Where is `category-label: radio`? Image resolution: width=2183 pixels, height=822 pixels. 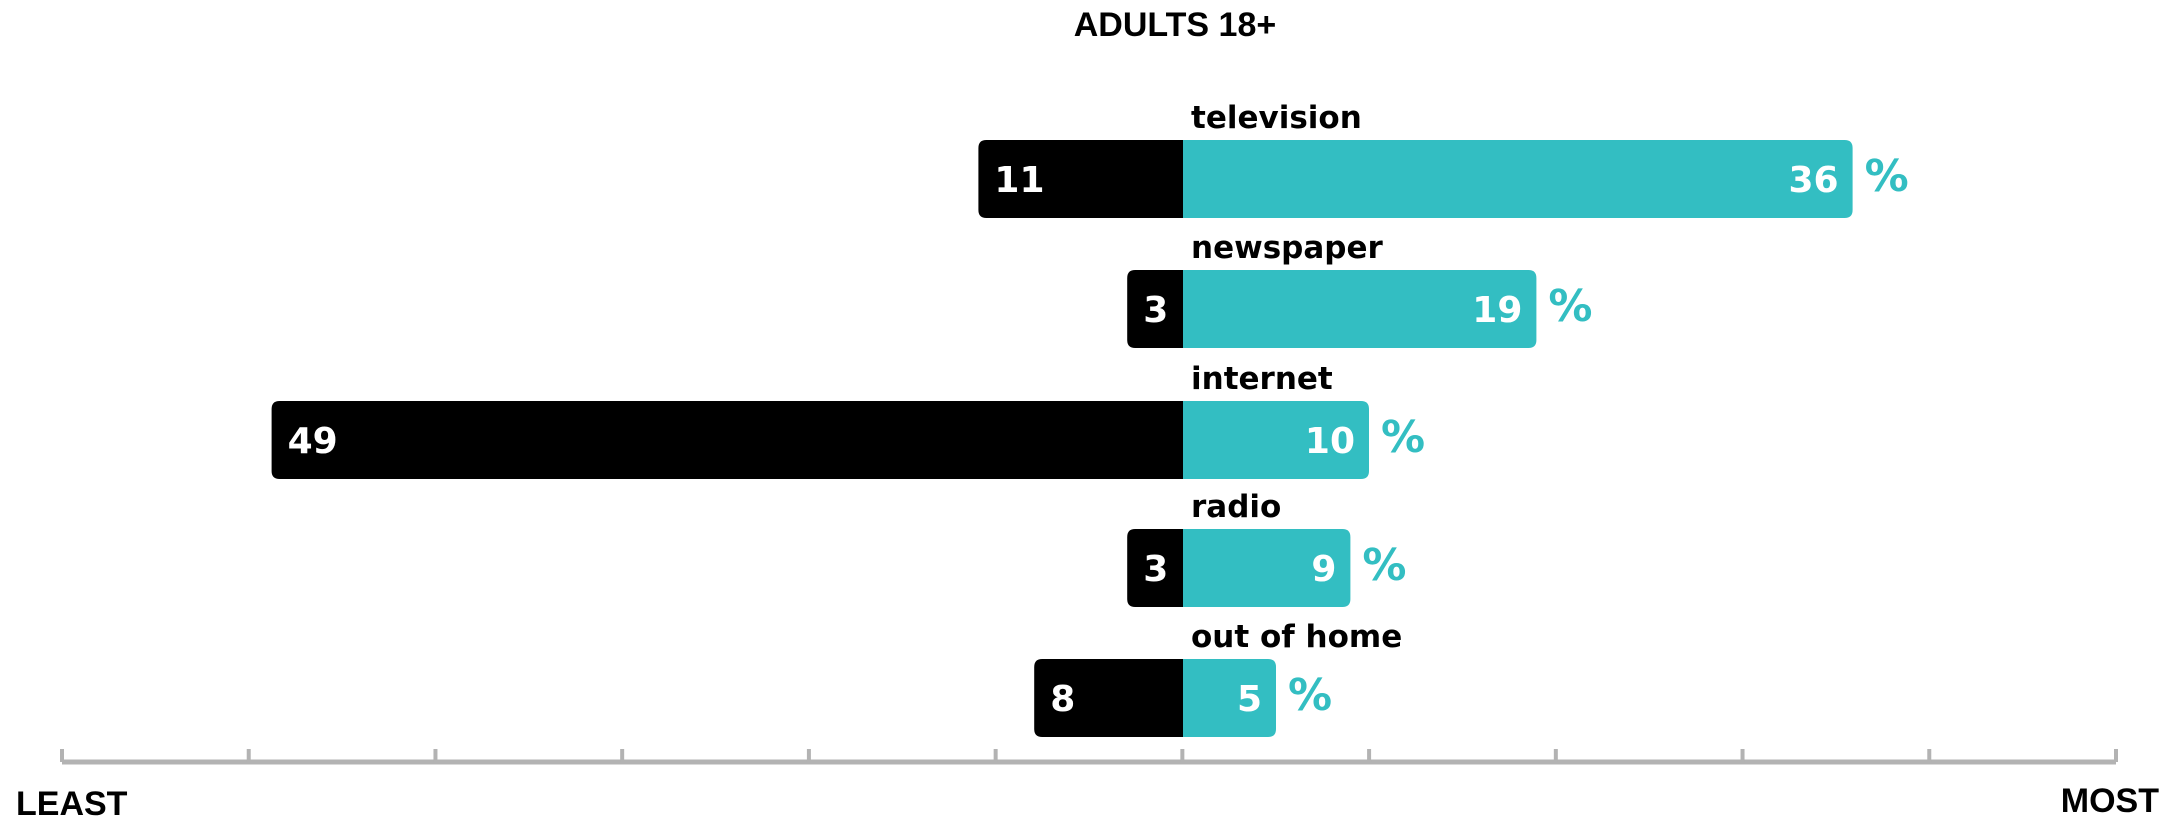
category-label: radio is located at coordinates (1236, 507).